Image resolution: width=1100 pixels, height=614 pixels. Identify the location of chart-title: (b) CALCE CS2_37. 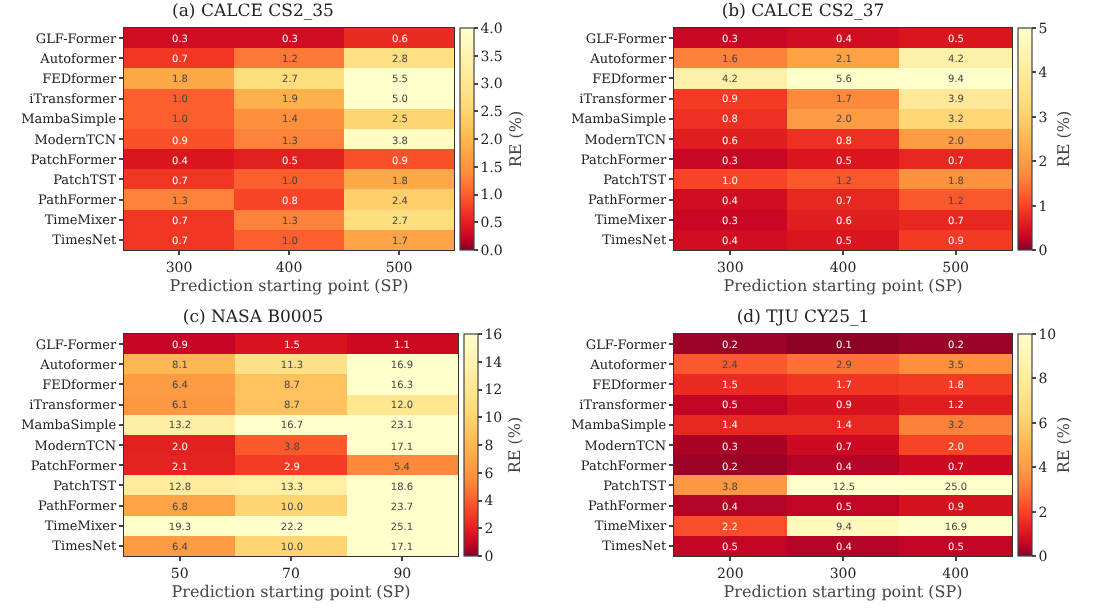
(803, 12).